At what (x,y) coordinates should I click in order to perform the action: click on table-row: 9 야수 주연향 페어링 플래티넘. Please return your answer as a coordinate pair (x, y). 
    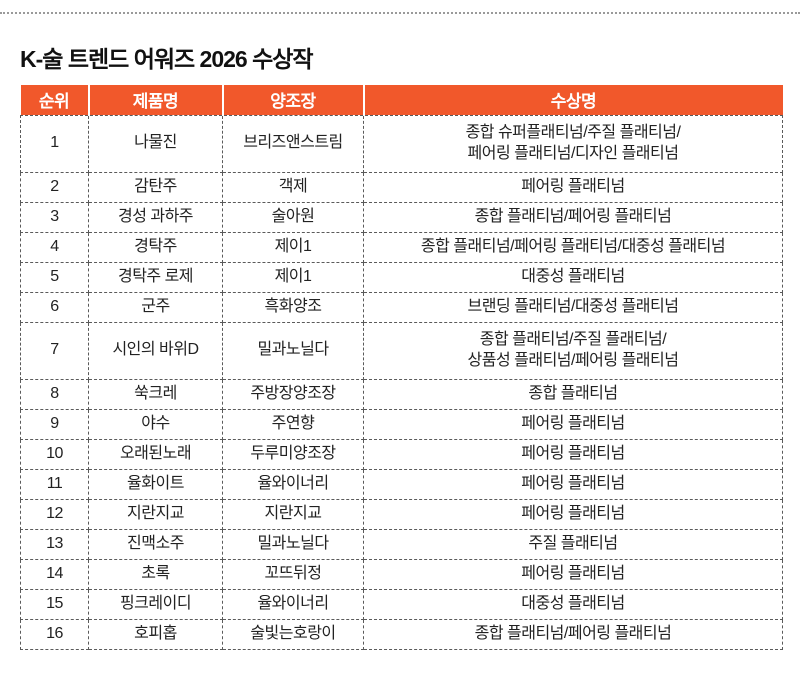
    Looking at the image, I should click on (401, 424).